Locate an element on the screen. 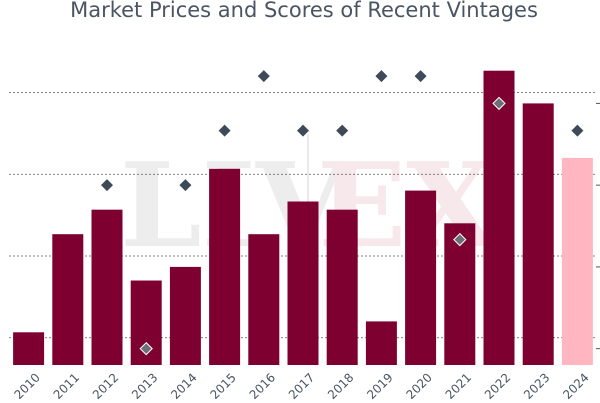 This screenshot has width=600, height=403. score-marker-2018 is located at coordinates (342, 130).